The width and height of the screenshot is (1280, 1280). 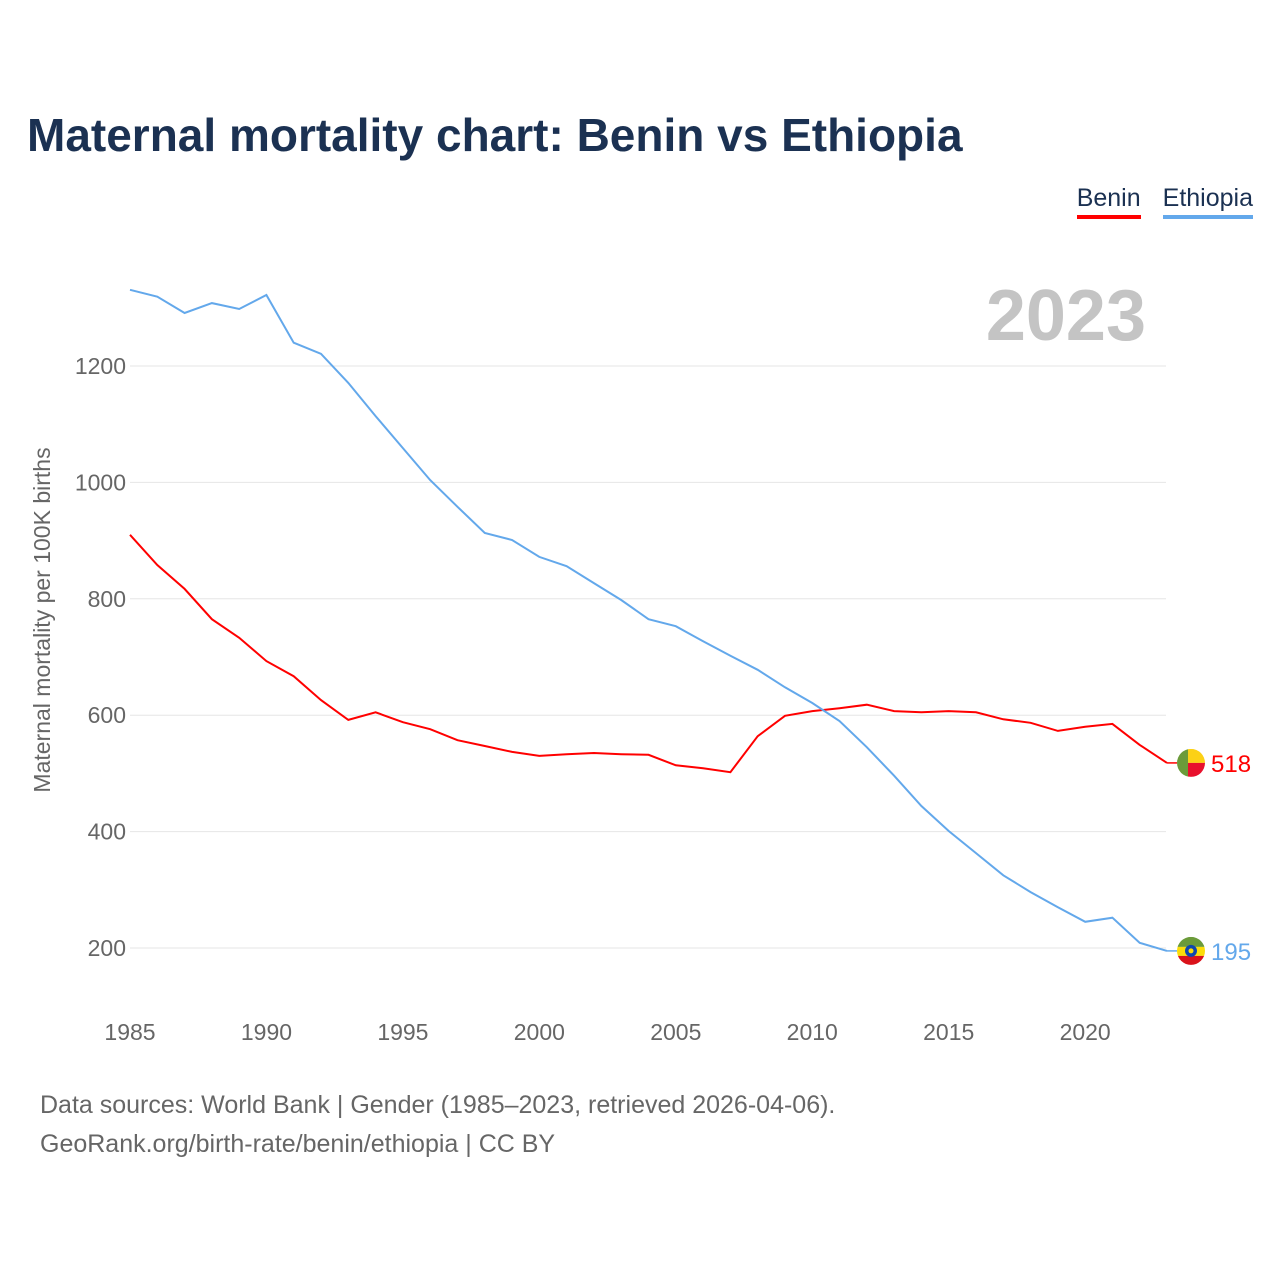 I want to click on y-axis-label: Maternal mortality per 100K births, so click(x=42, y=619).